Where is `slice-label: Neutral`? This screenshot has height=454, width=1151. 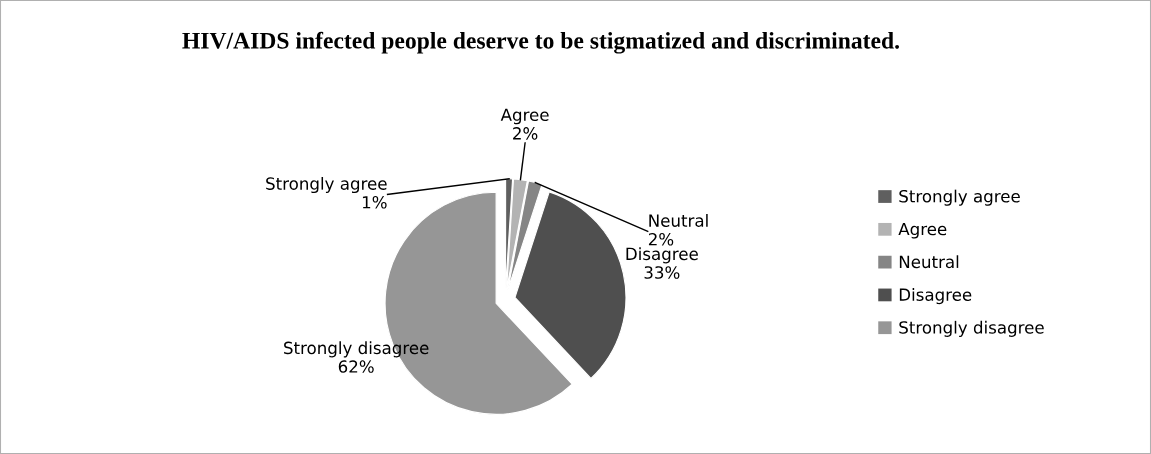
slice-label: Neutral is located at coordinates (678, 220).